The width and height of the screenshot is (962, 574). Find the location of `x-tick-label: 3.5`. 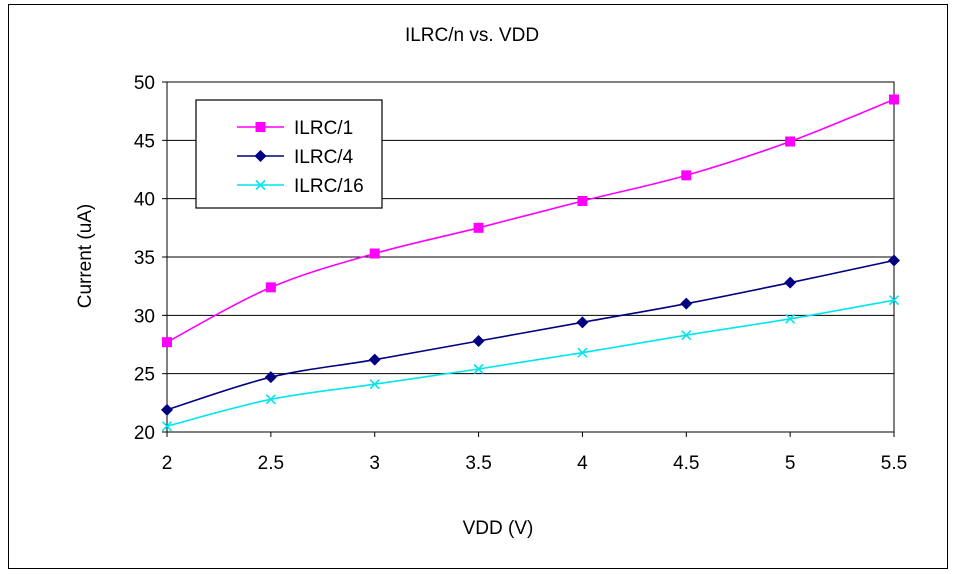

x-tick-label: 3.5 is located at coordinates (478, 463).